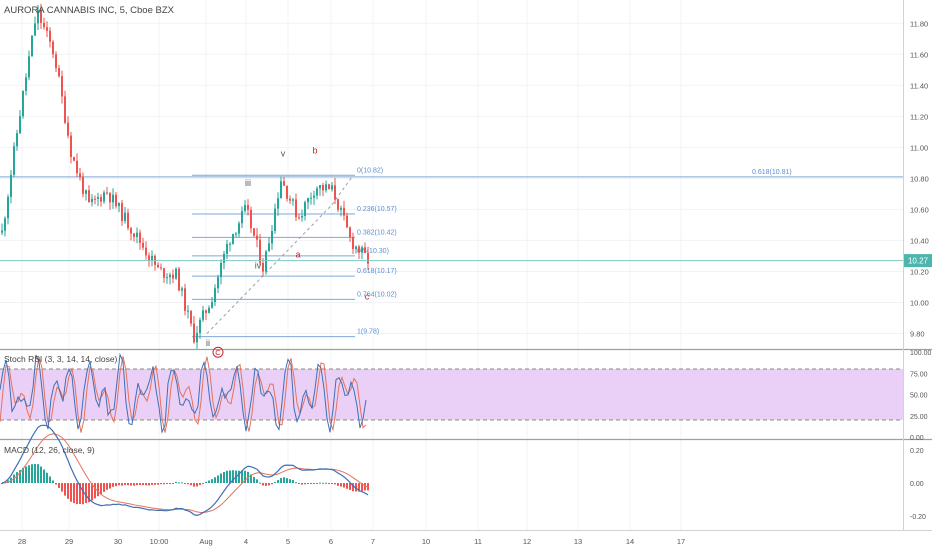 Image resolution: width=932 pixels, height=555 pixels. Describe the element at coordinates (919, 396) in the screenshot. I see `stoch-tick-label: 50.00` at that location.